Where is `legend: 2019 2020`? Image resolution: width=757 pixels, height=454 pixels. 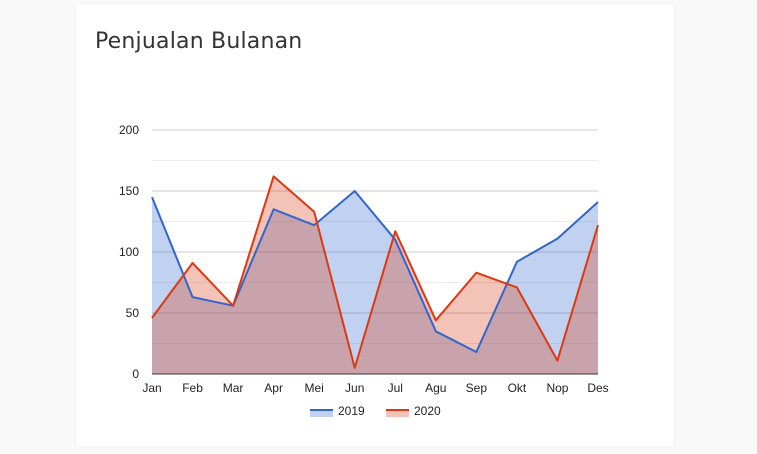
legend: 2019 2020 is located at coordinates (375, 411).